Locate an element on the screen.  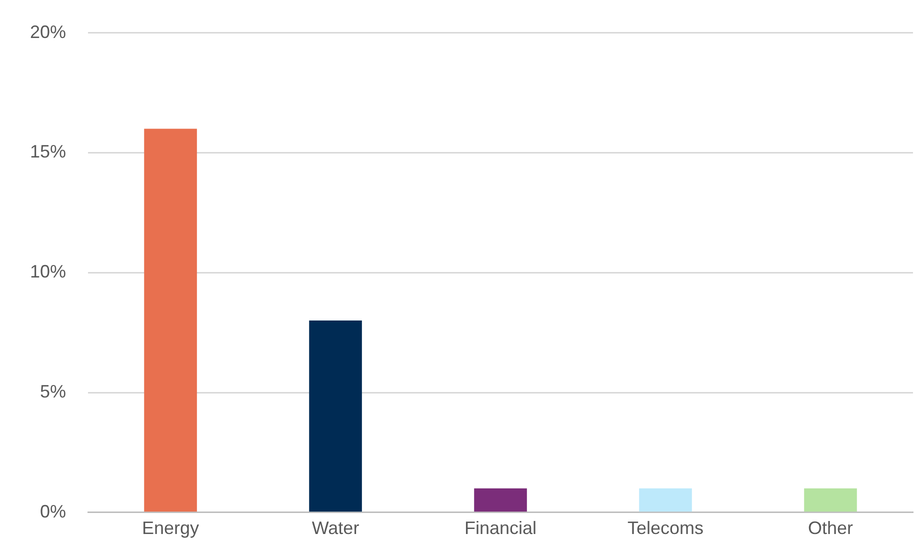
x-tick-label: Financial is located at coordinates (500, 528).